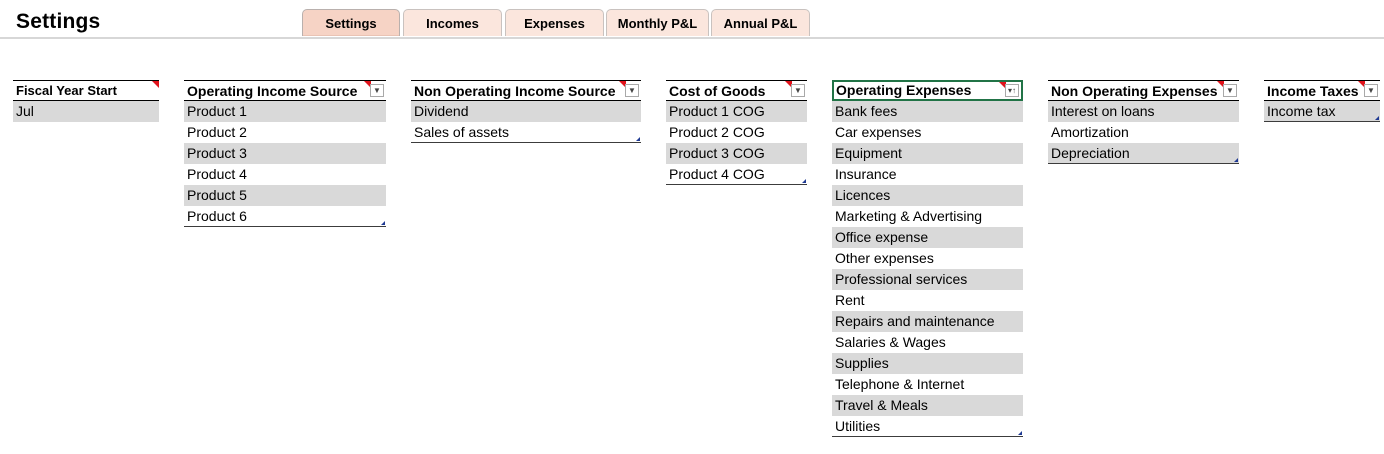 The image size is (1384, 454). What do you see at coordinates (1143, 153) in the screenshot?
I see `list-item: Depreciation` at bounding box center [1143, 153].